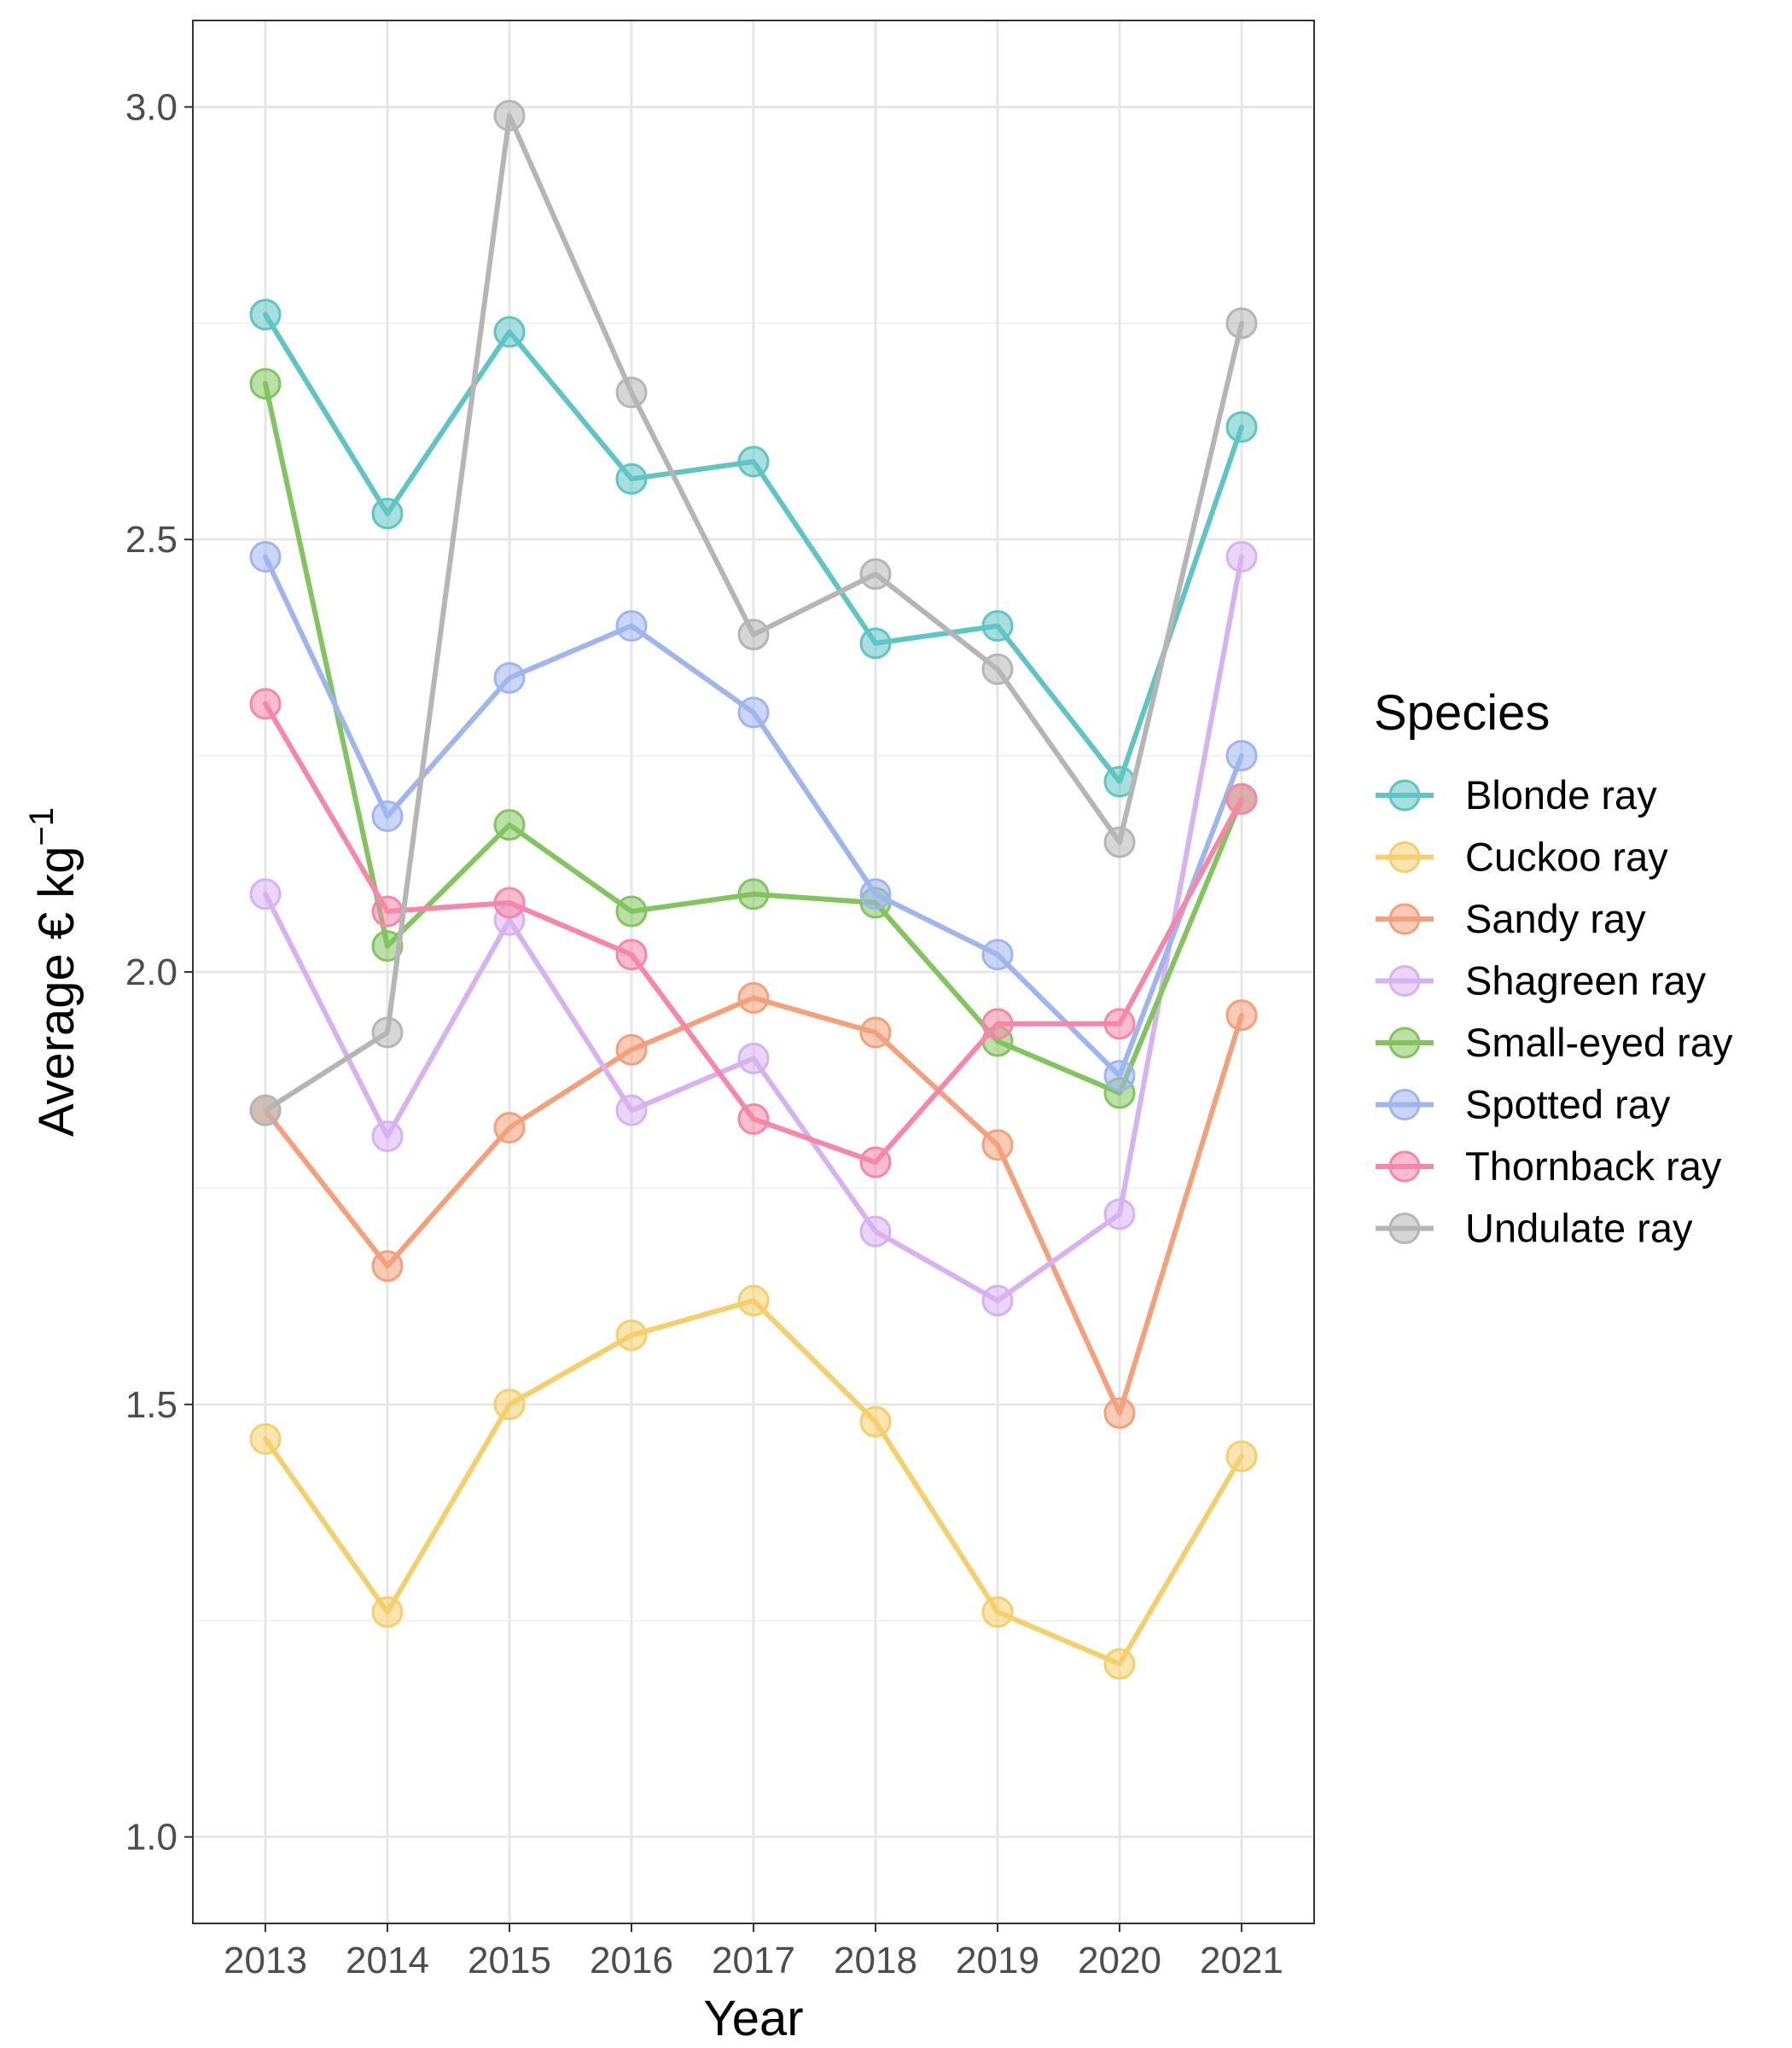 This screenshot has height=2048, width=1792. I want to click on legend-item: Cuckoo ray, so click(1522, 857).